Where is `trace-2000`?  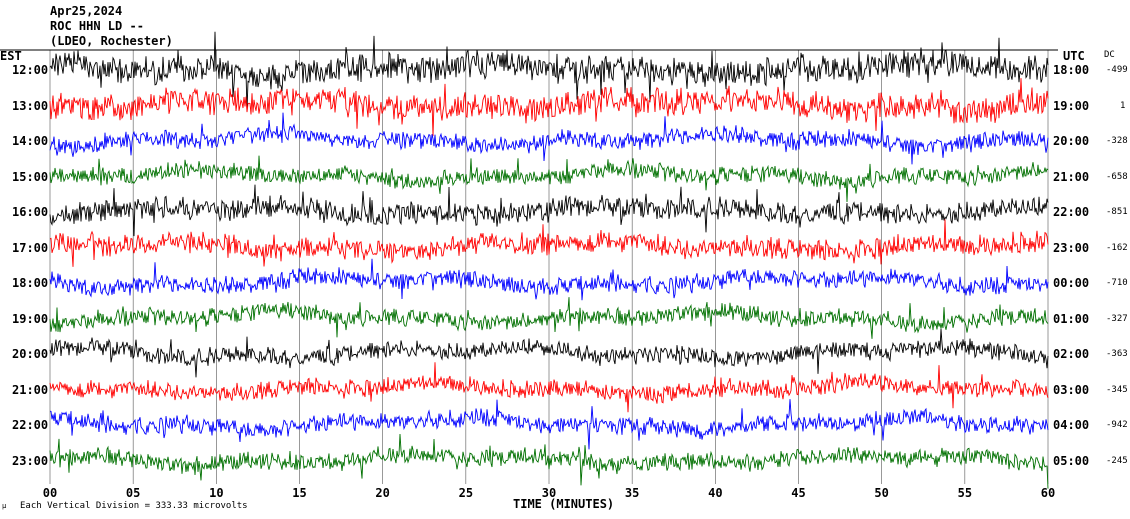
trace-2000 is located at coordinates (549, 353).